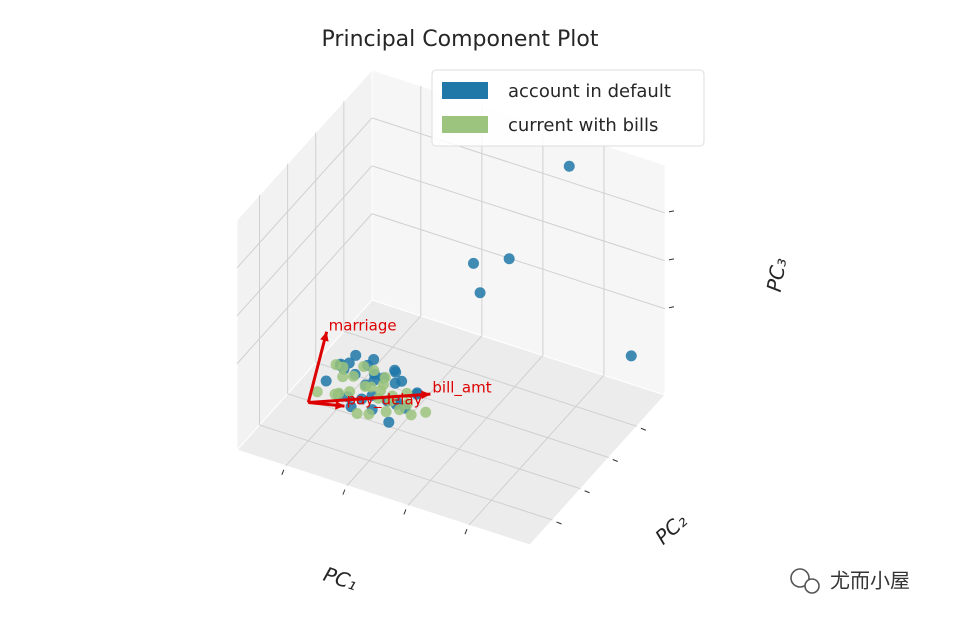  Describe the element at coordinates (399, 363) in the screenshot. I see `loadings: marriage bill_amt pay_delay` at that location.